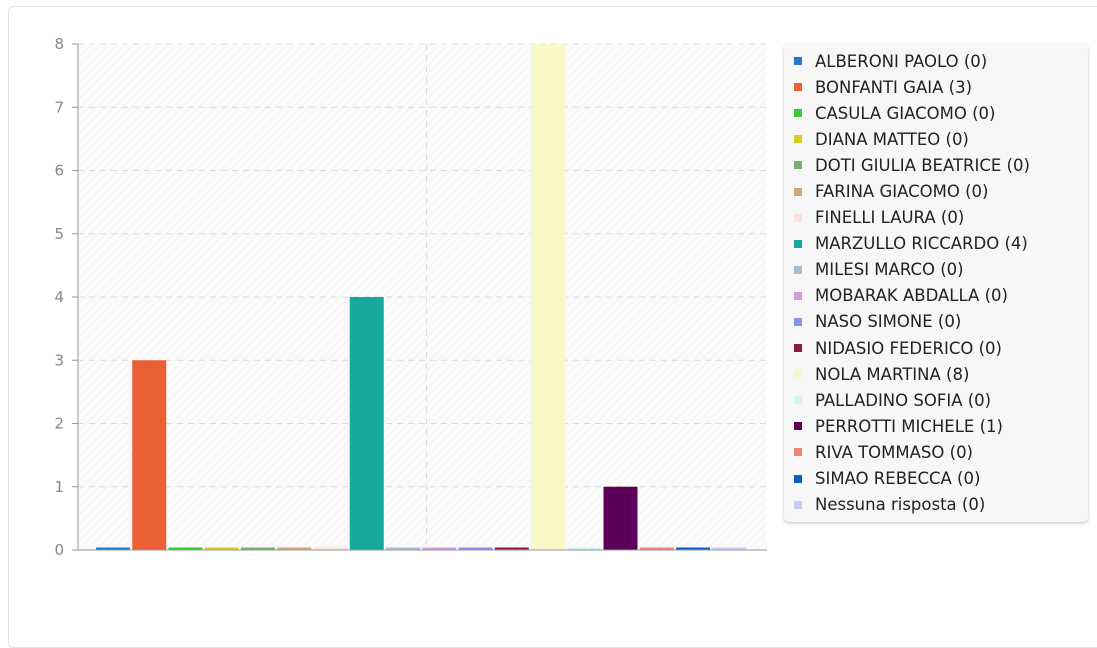 The height and width of the screenshot is (648, 1097). I want to click on y-tick-label-5: 5, so click(59, 234).